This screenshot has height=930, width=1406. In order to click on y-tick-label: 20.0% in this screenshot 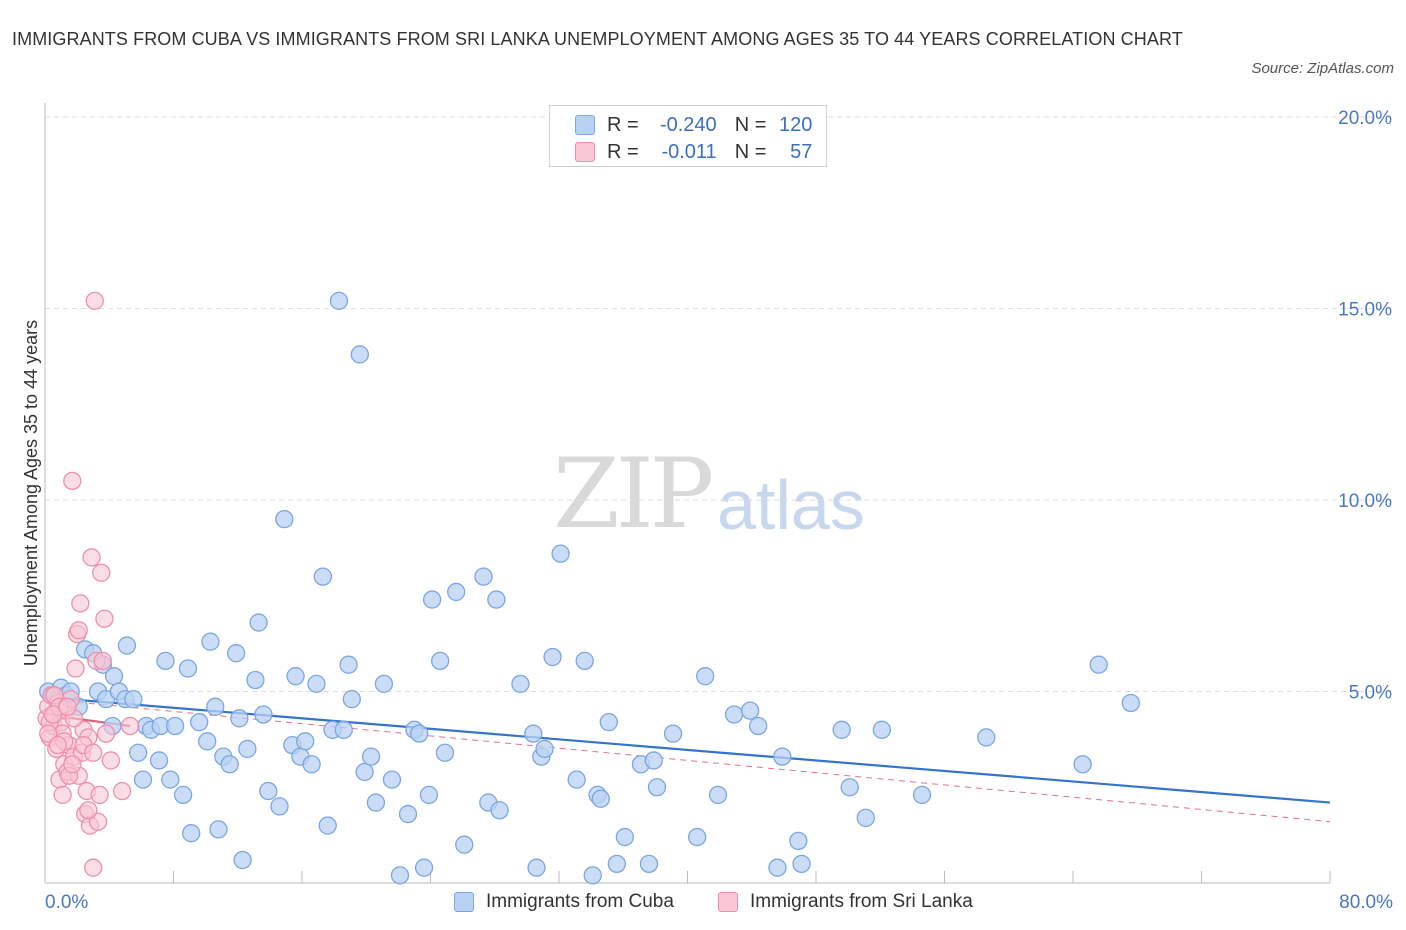, I will do `click(1365, 118)`.